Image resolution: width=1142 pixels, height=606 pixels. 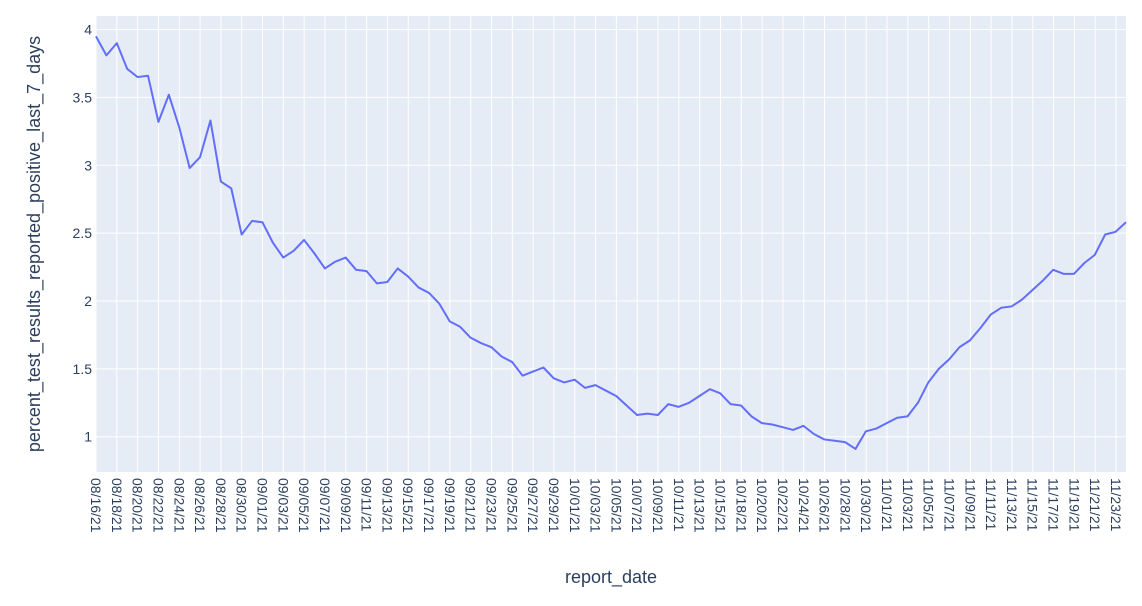 What do you see at coordinates (1074, 505) in the screenshot?
I see `x-tick-label: 11/19/21` at bounding box center [1074, 505].